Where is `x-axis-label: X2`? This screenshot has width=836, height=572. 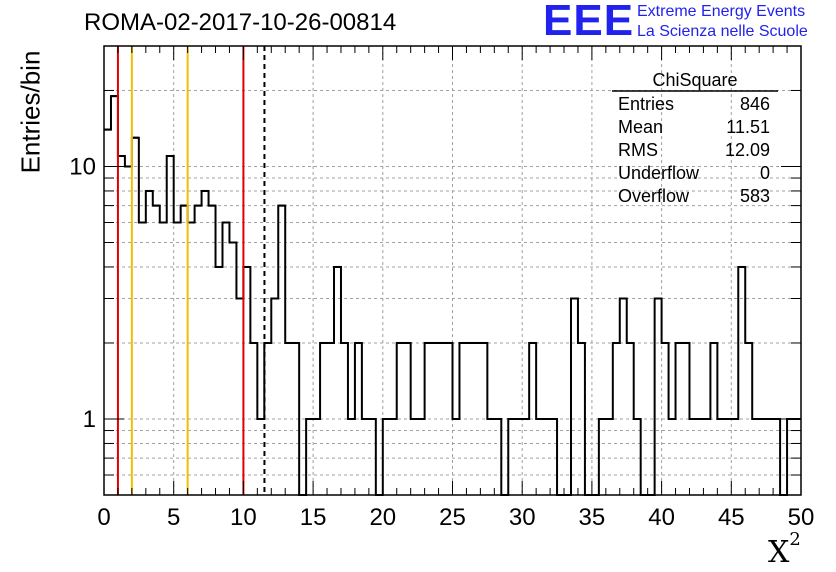 x-axis-label: X2 is located at coordinates (784, 549).